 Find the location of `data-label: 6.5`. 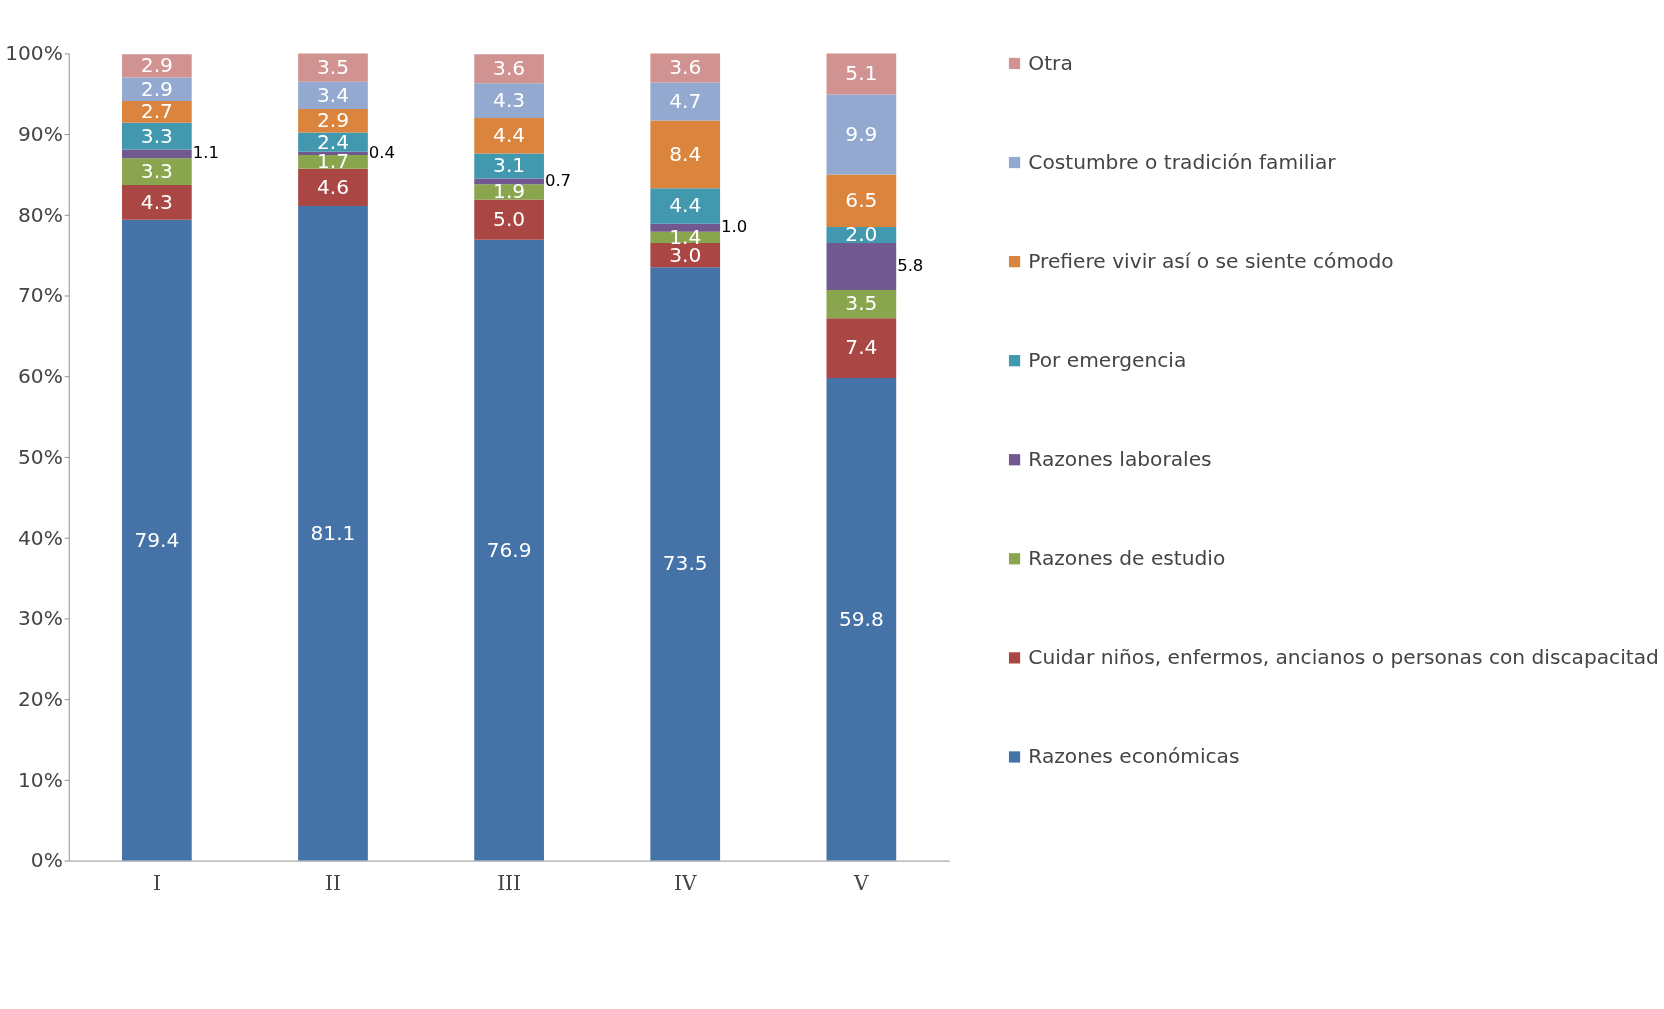

data-label: 6.5 is located at coordinates (861, 200).